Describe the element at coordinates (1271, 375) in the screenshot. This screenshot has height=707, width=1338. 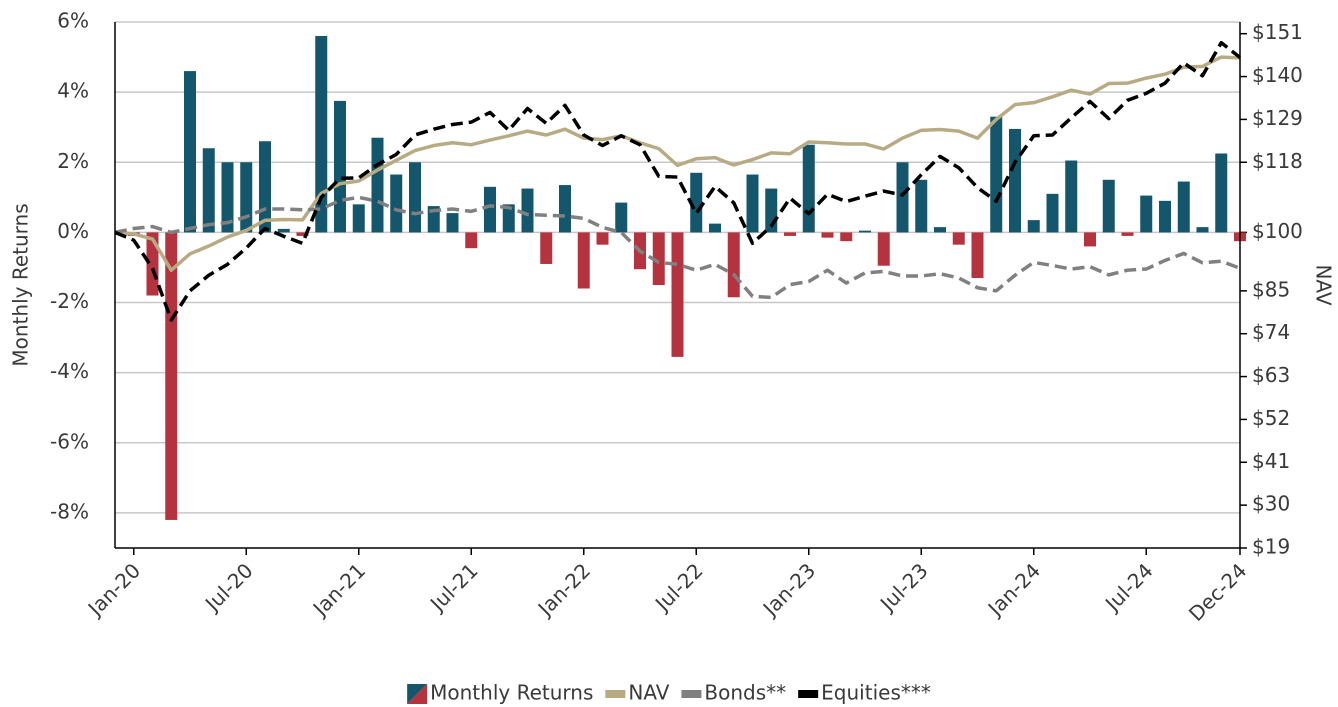
I see `y2-tick-label: $63` at that location.